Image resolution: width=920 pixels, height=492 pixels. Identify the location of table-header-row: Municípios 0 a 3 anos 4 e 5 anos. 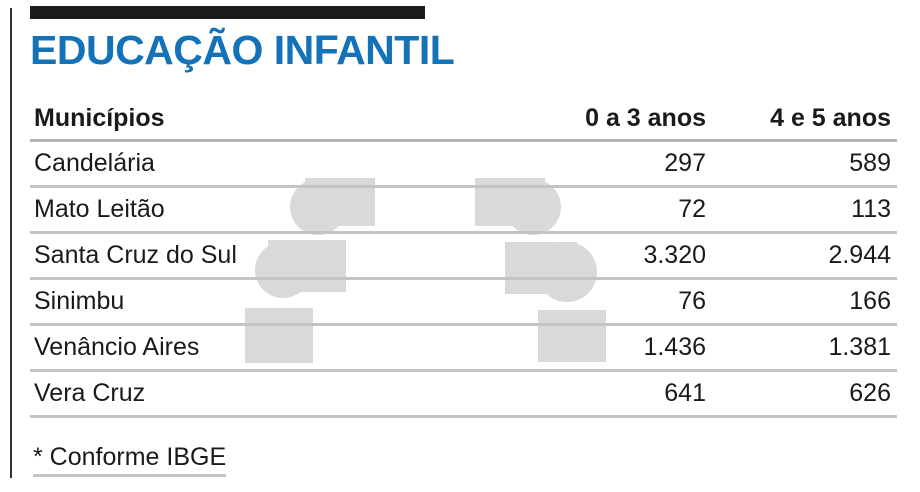
(463, 120).